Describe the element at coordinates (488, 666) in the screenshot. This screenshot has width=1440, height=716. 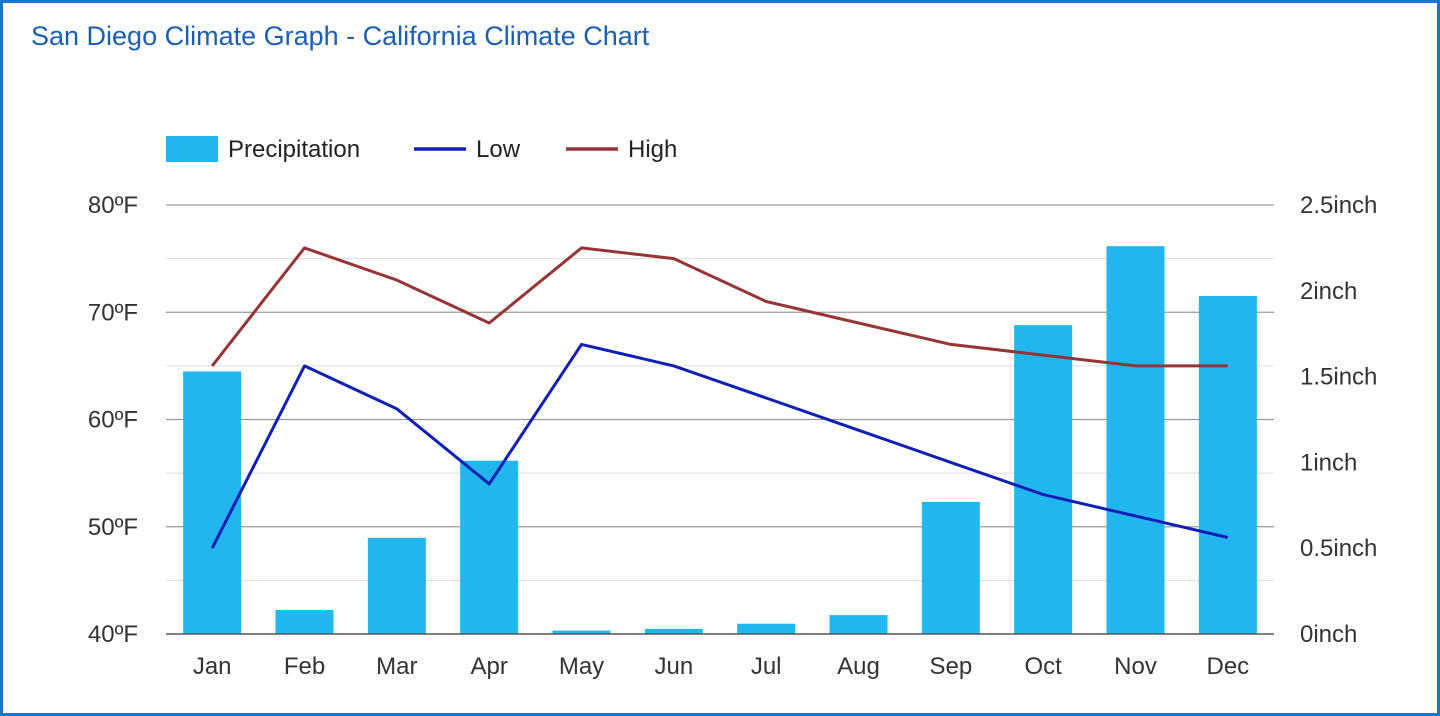
I see `x-tick-label-apr: Apr` at that location.